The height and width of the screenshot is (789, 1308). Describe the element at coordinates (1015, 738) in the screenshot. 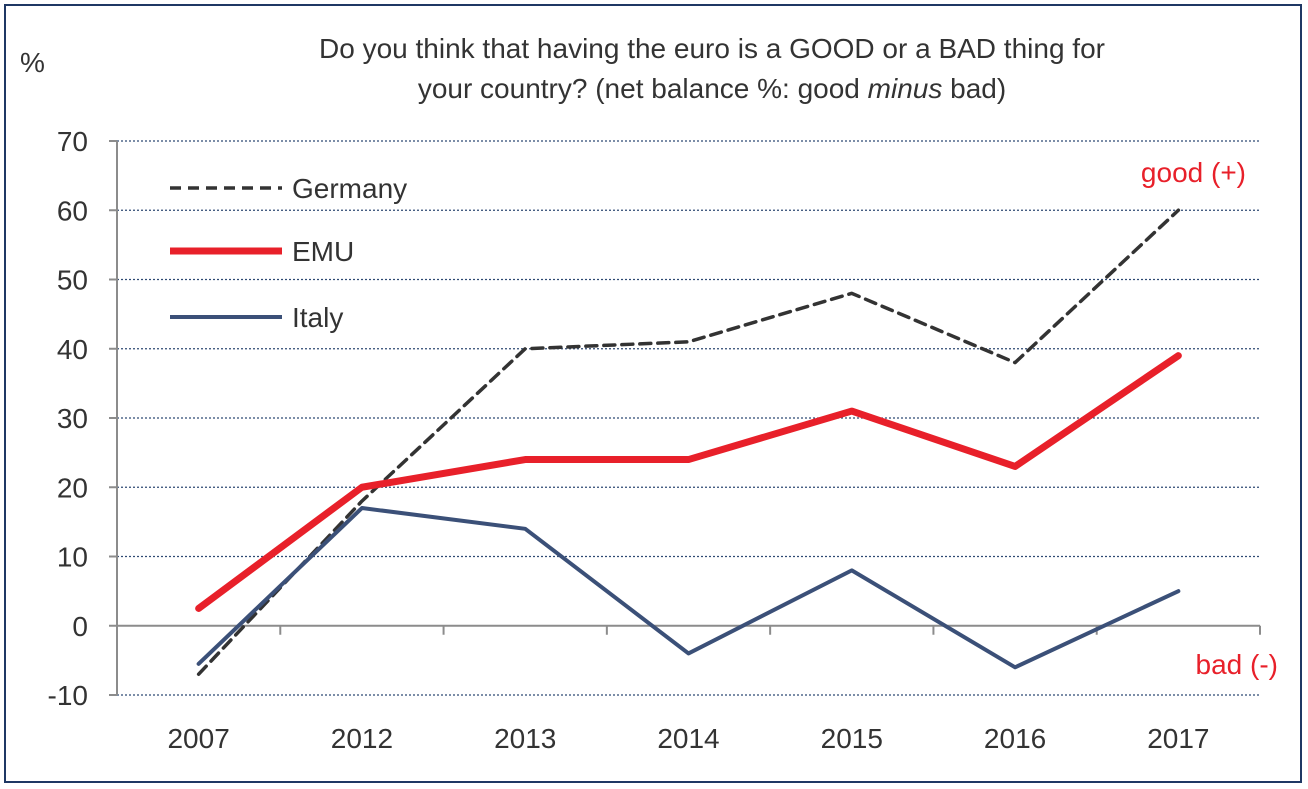

I see `x-tick-label: 2016` at that location.